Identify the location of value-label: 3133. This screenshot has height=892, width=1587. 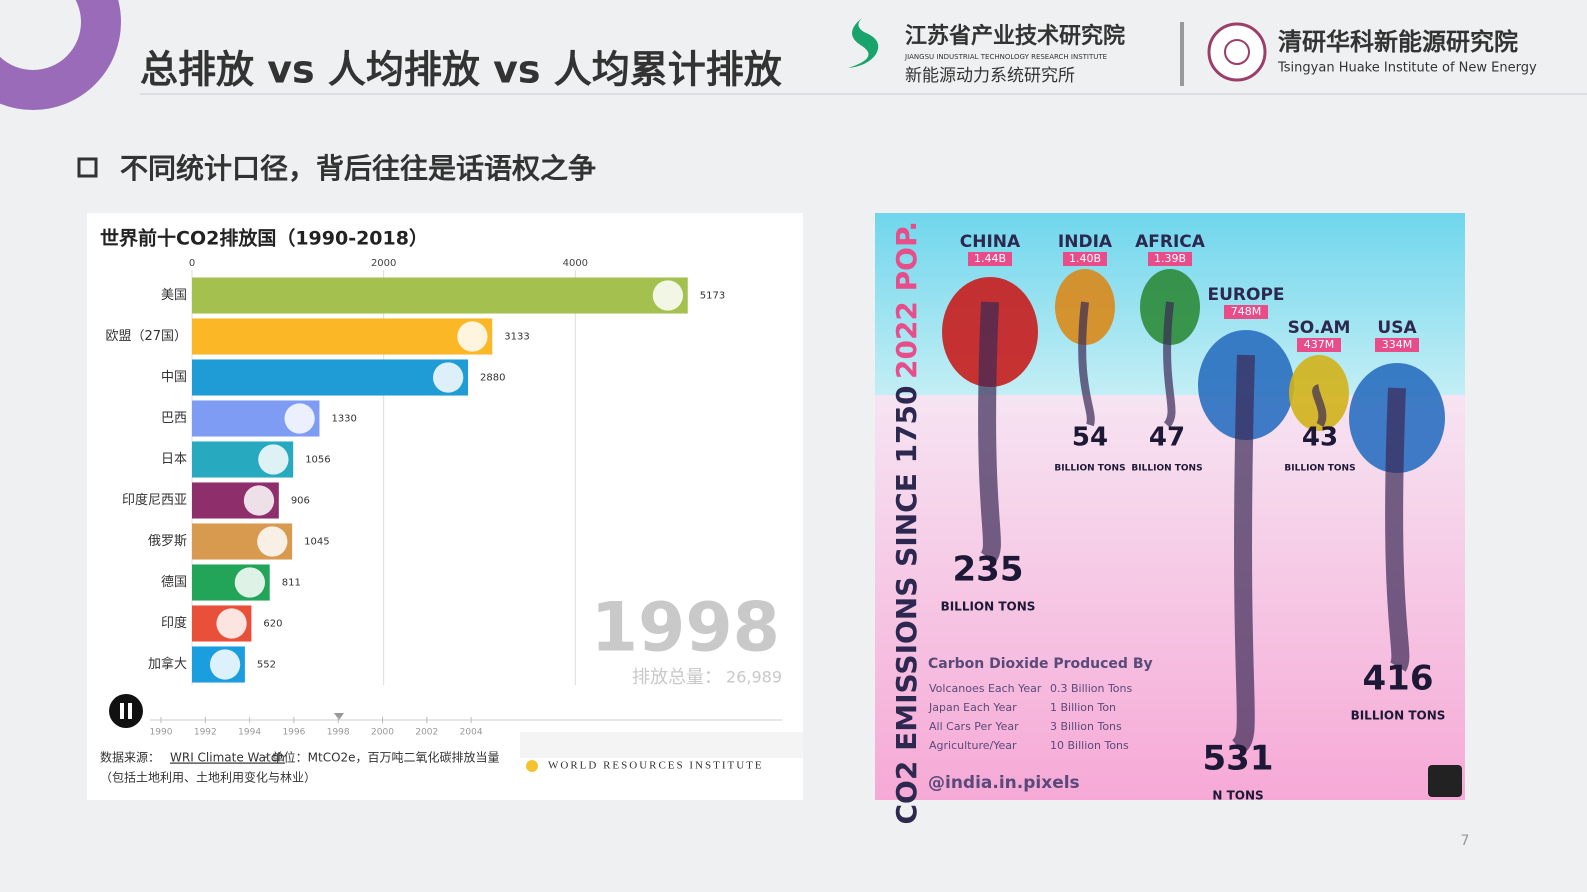
(516, 337).